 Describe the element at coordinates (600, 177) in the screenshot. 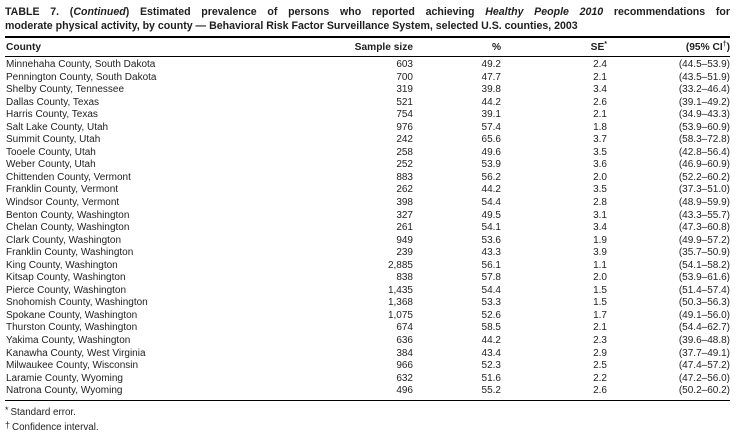

I see `se-cell: 2.0` at that location.